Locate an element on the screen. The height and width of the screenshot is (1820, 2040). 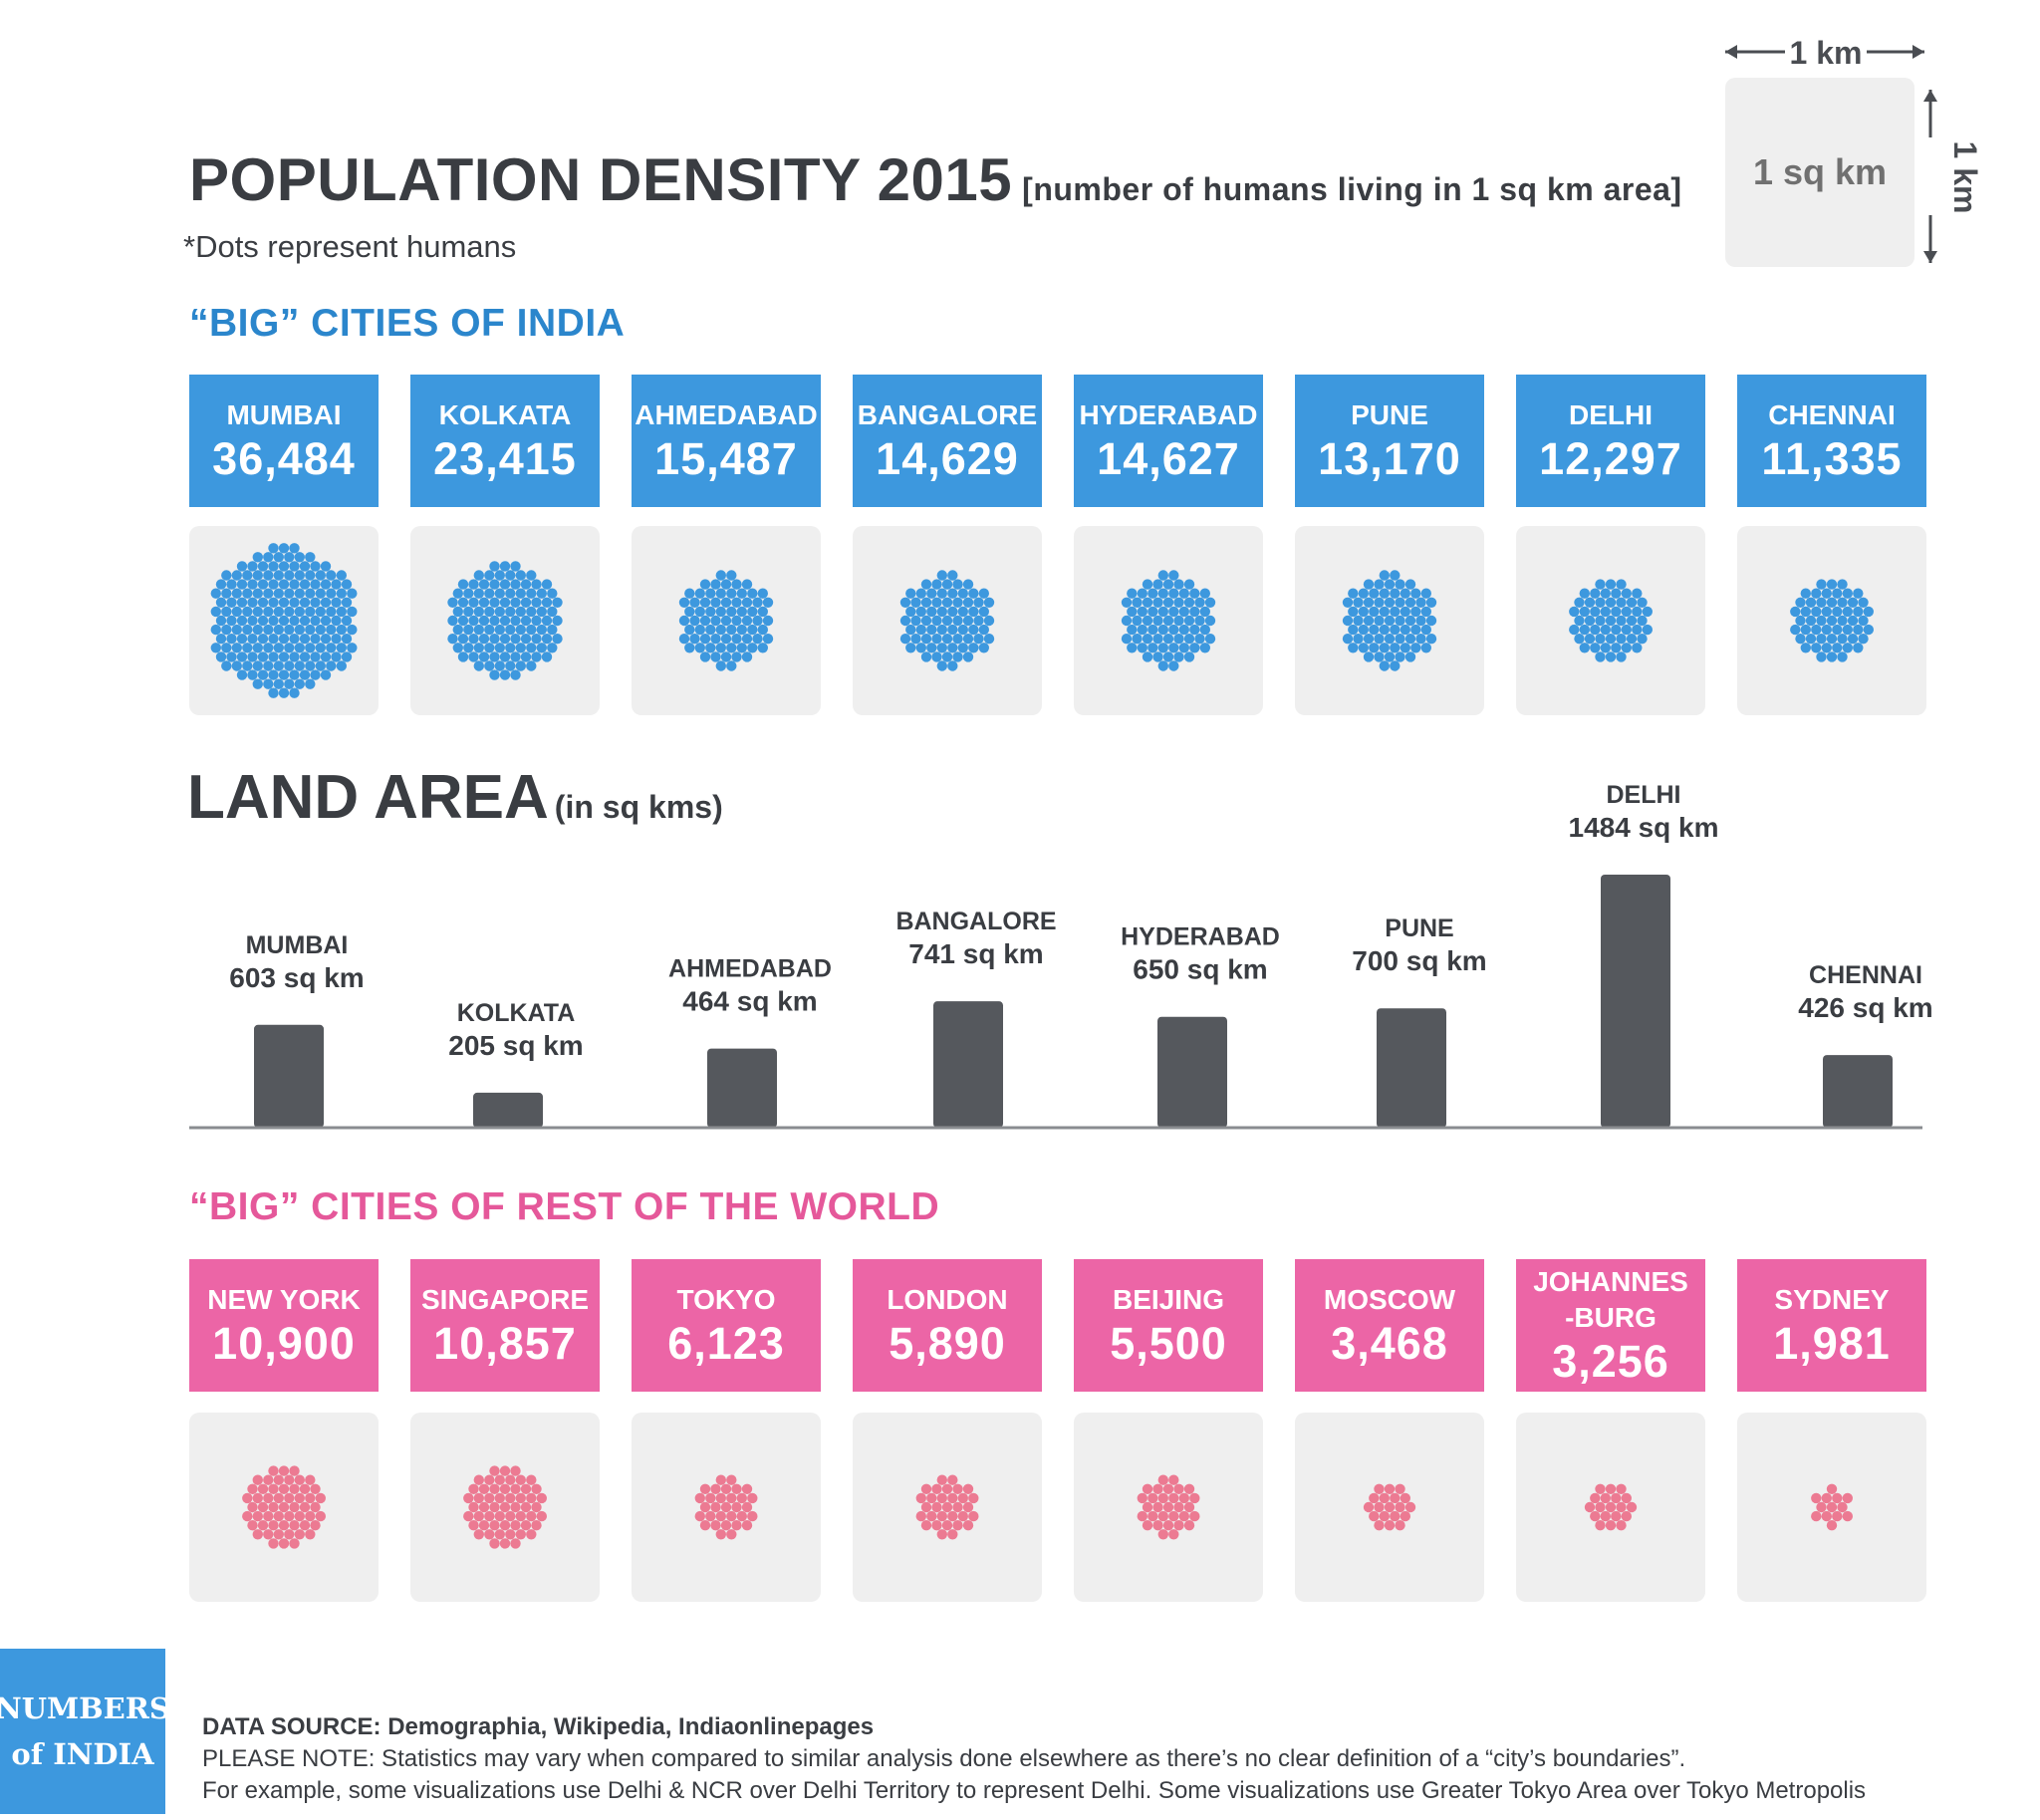
city-card-ahmedabad: AHMEDABAD 15,487 is located at coordinates (726, 441).